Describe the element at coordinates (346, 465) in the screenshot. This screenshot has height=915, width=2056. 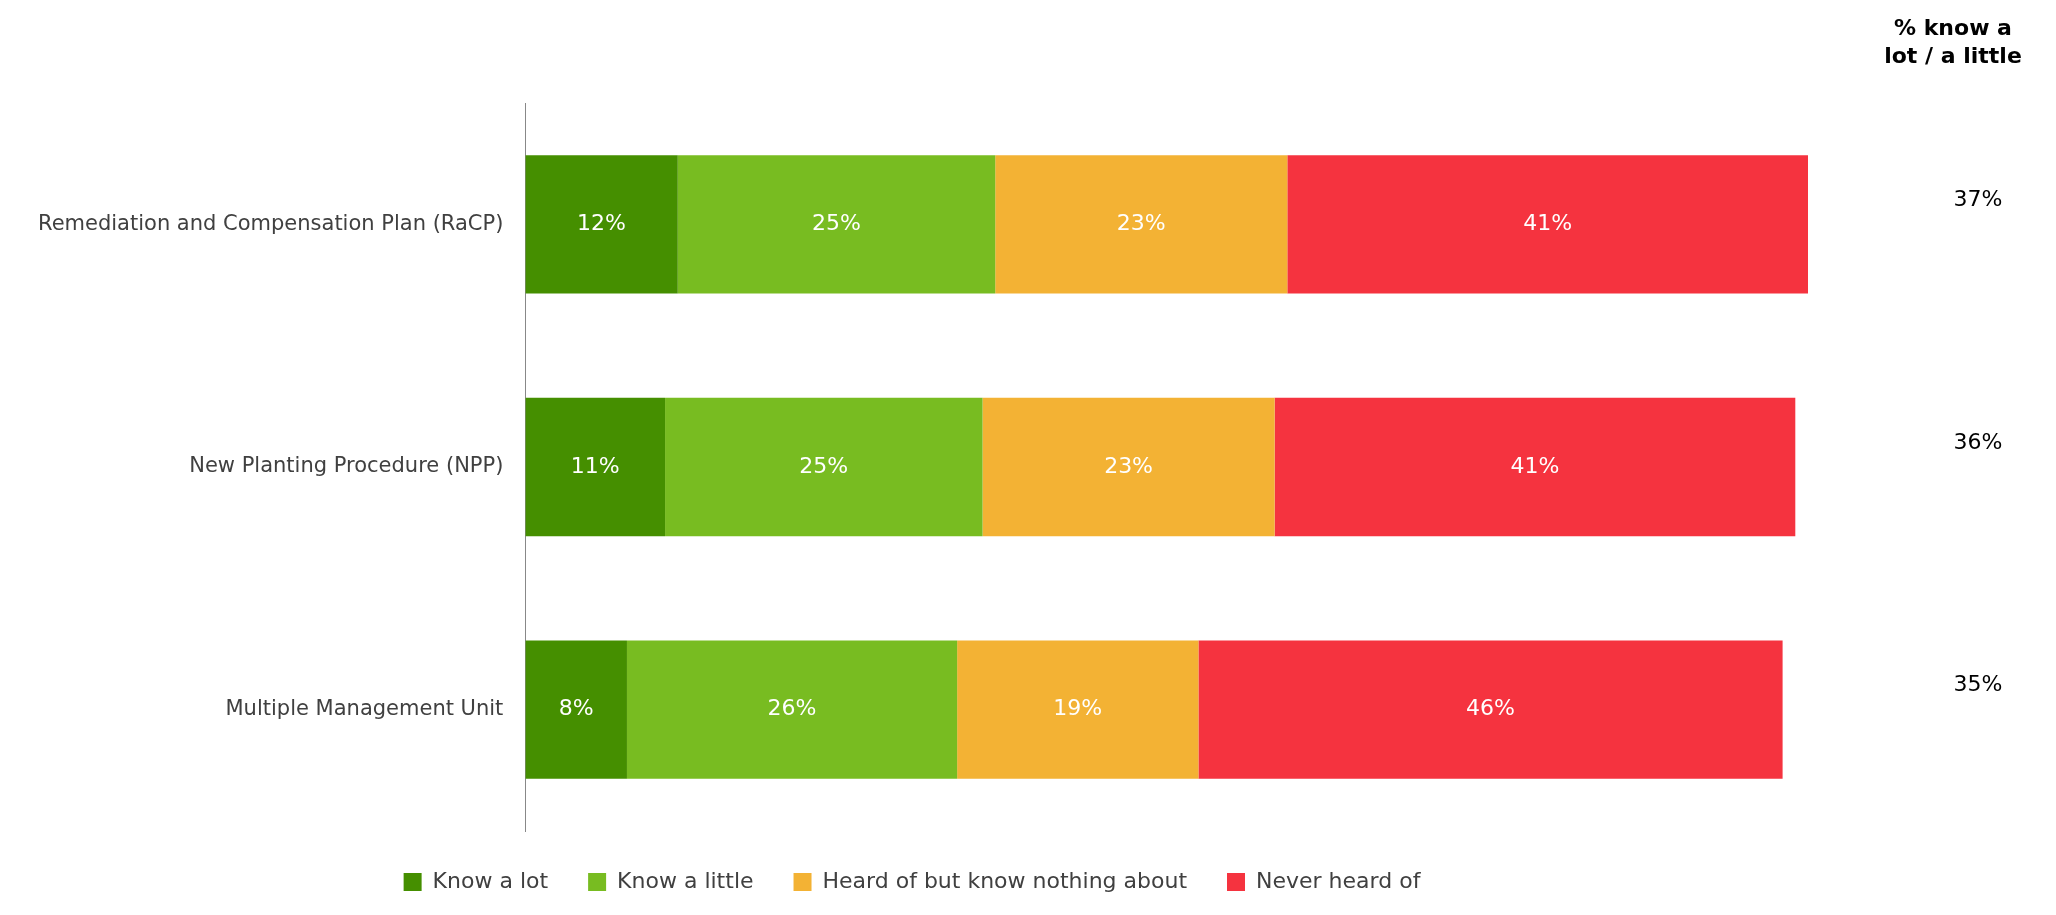
I see `y-tick-label: New Planting Procedure (NPP)` at that location.